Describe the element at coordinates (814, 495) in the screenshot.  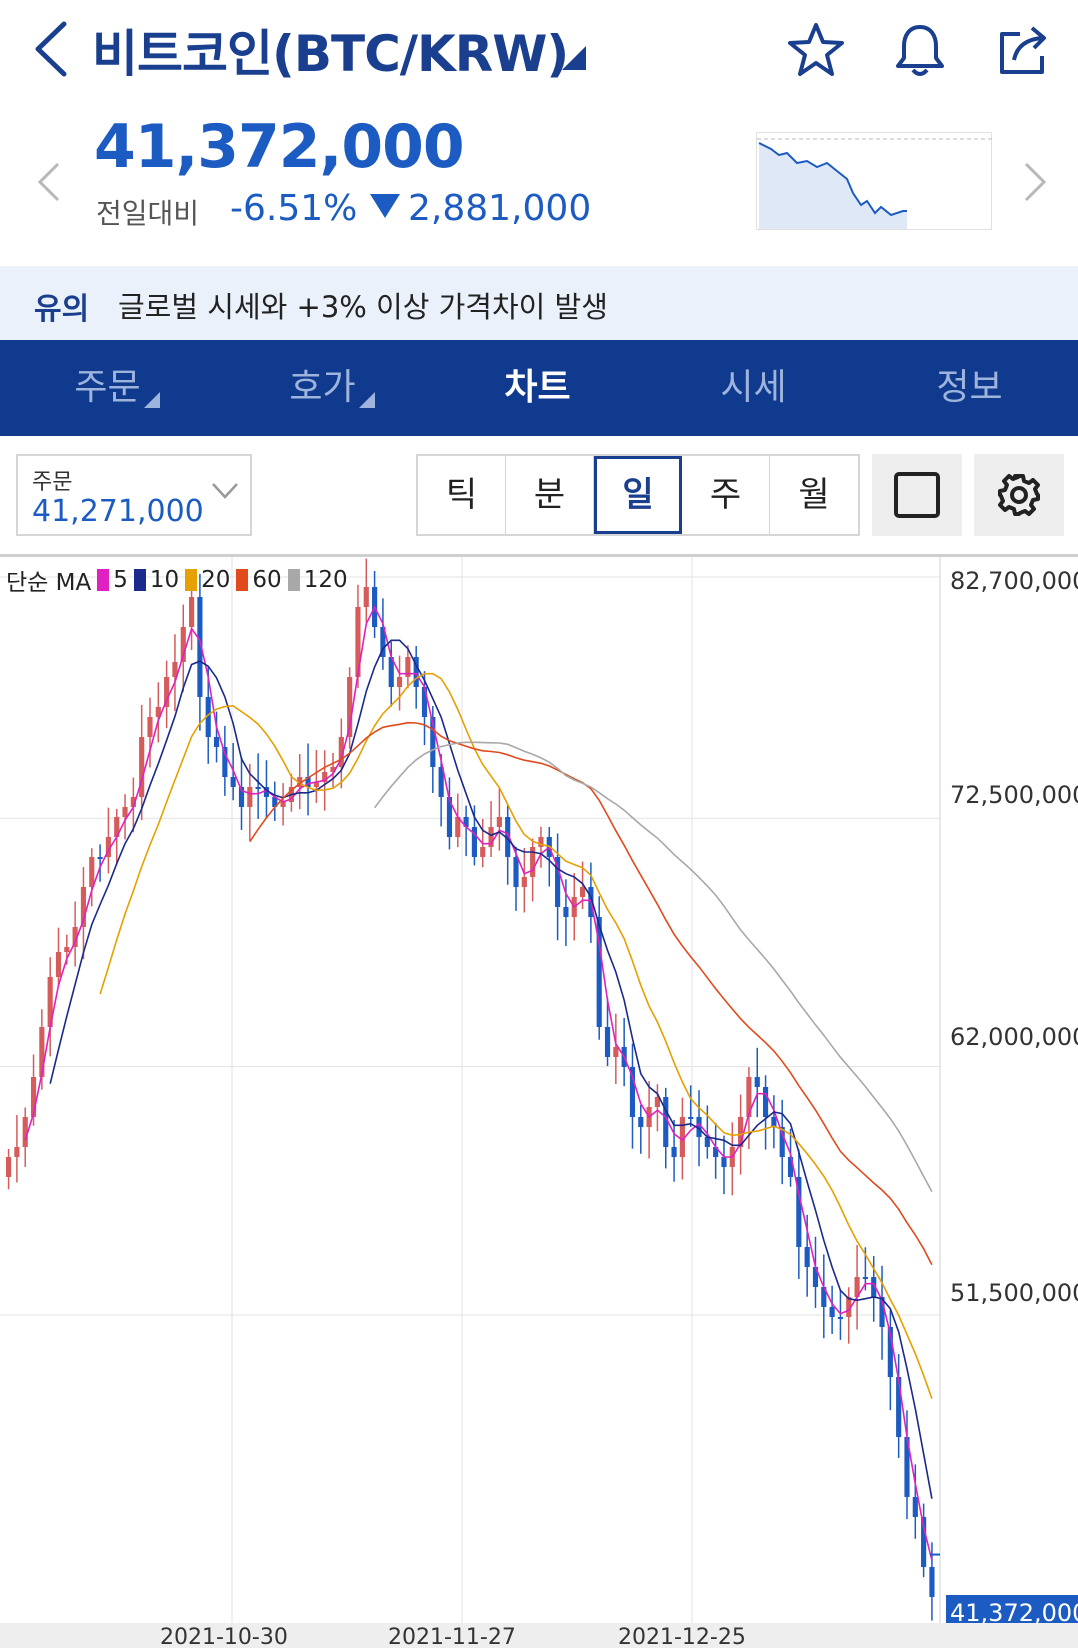
I see `period-month: 월` at that location.